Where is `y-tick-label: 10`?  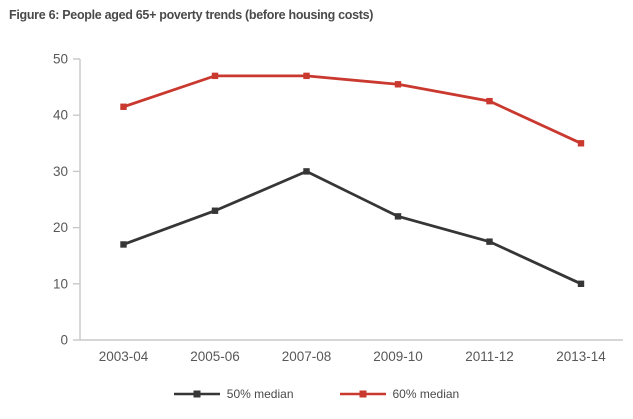 y-tick-label: 10 is located at coordinates (60, 283).